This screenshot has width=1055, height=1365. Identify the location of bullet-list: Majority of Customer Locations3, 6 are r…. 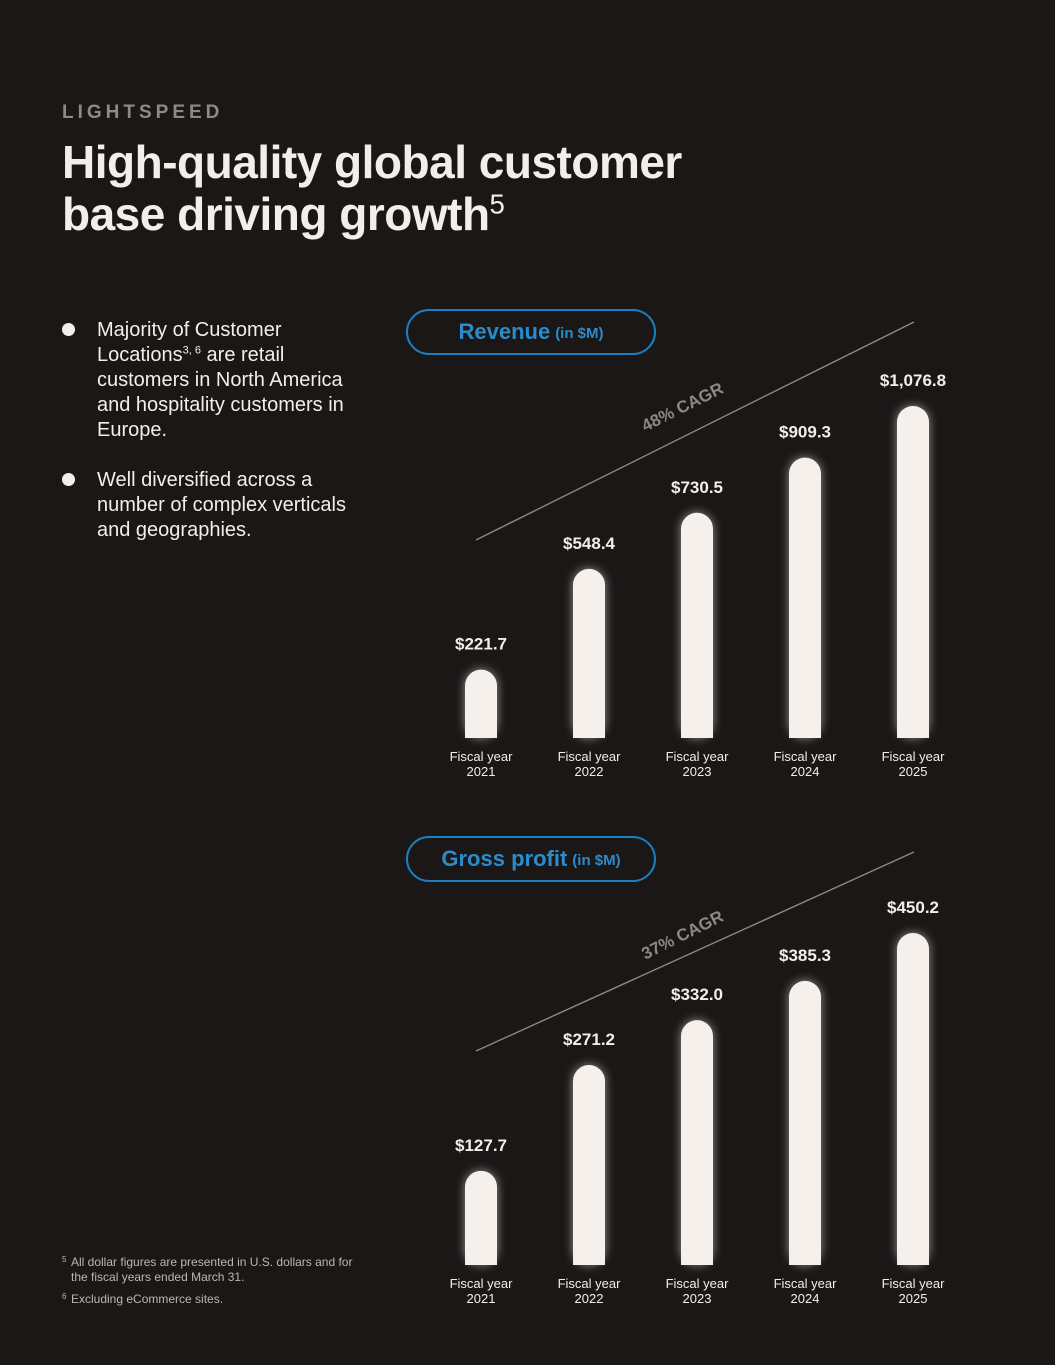
(217, 443).